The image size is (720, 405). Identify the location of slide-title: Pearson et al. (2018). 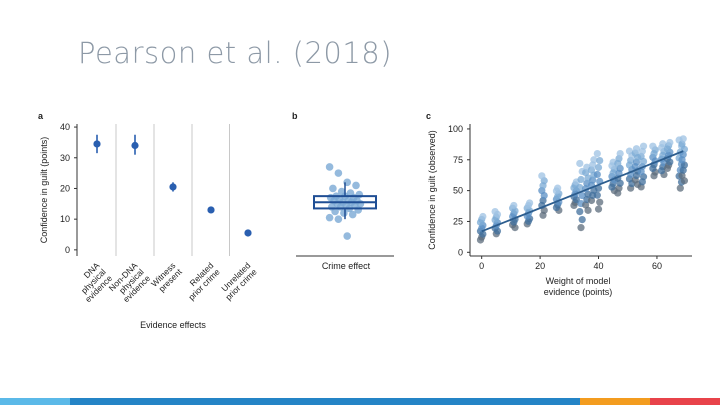
(235, 53).